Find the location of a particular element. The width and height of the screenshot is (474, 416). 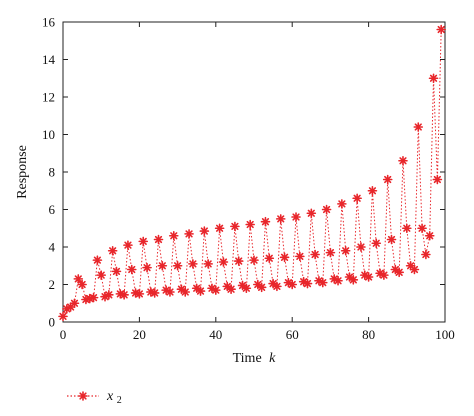

x-tick-label: 40 is located at coordinates (215, 334).